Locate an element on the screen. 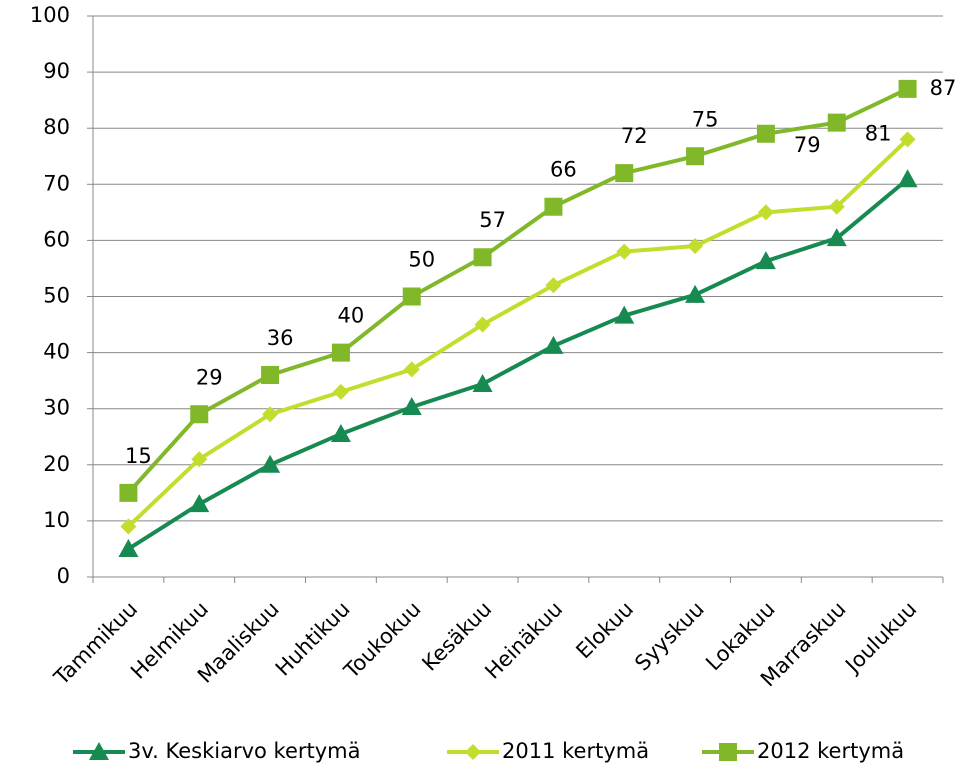  data-label: 29 is located at coordinates (209, 377).